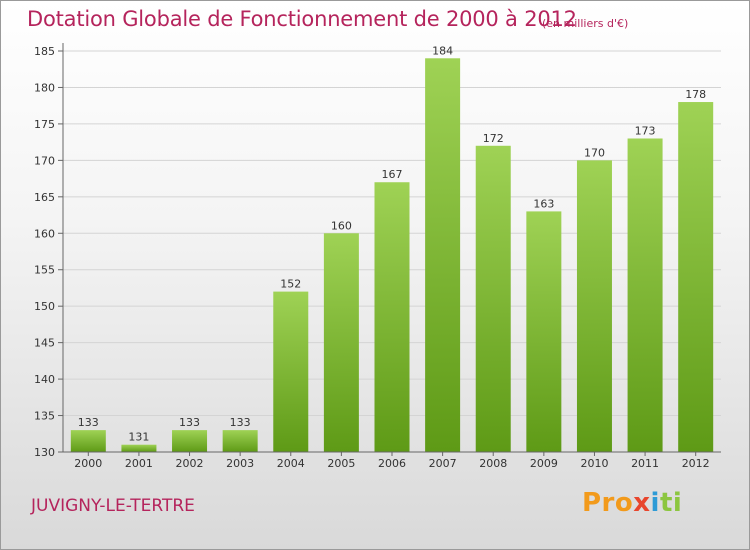 This screenshot has width=750, height=550. What do you see at coordinates (645, 130) in the screenshot?
I see `value-label: 173` at bounding box center [645, 130].